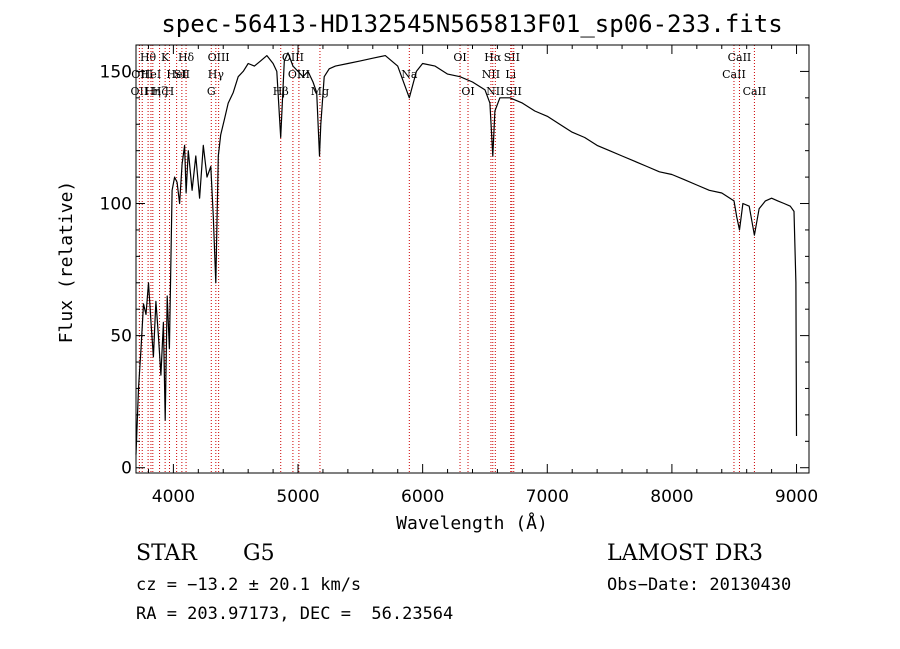  What do you see at coordinates (211, 91) in the screenshot?
I see `line-marker-label: G` at bounding box center [211, 91].